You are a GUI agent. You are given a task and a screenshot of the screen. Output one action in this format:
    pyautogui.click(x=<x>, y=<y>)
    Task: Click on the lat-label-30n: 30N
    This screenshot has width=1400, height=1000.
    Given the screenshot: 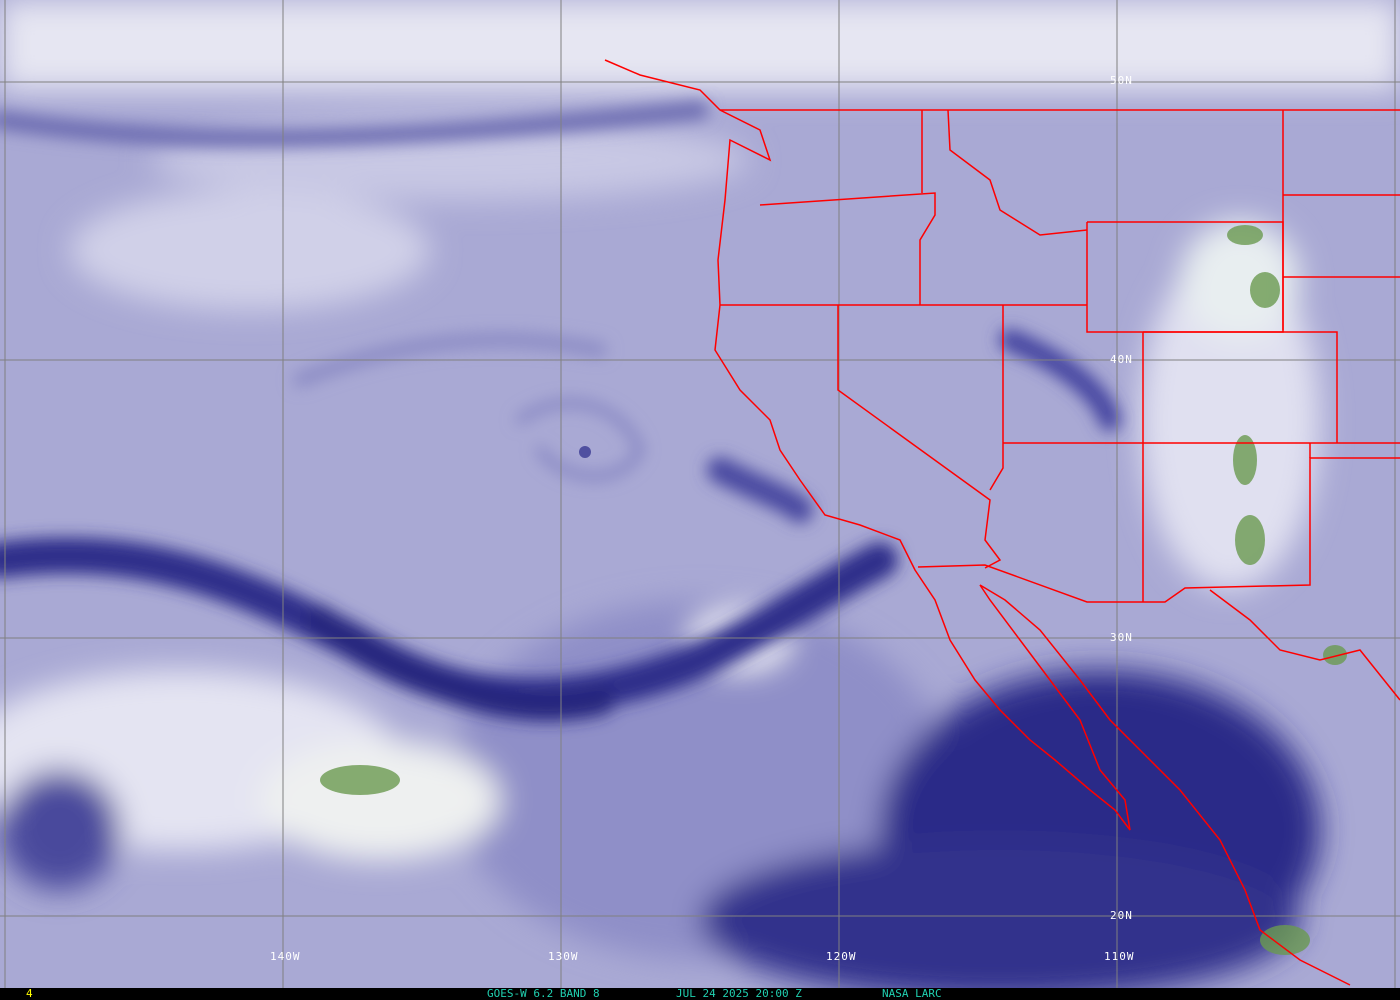 What is the action you would take?
    pyautogui.click(x=1121, y=637)
    